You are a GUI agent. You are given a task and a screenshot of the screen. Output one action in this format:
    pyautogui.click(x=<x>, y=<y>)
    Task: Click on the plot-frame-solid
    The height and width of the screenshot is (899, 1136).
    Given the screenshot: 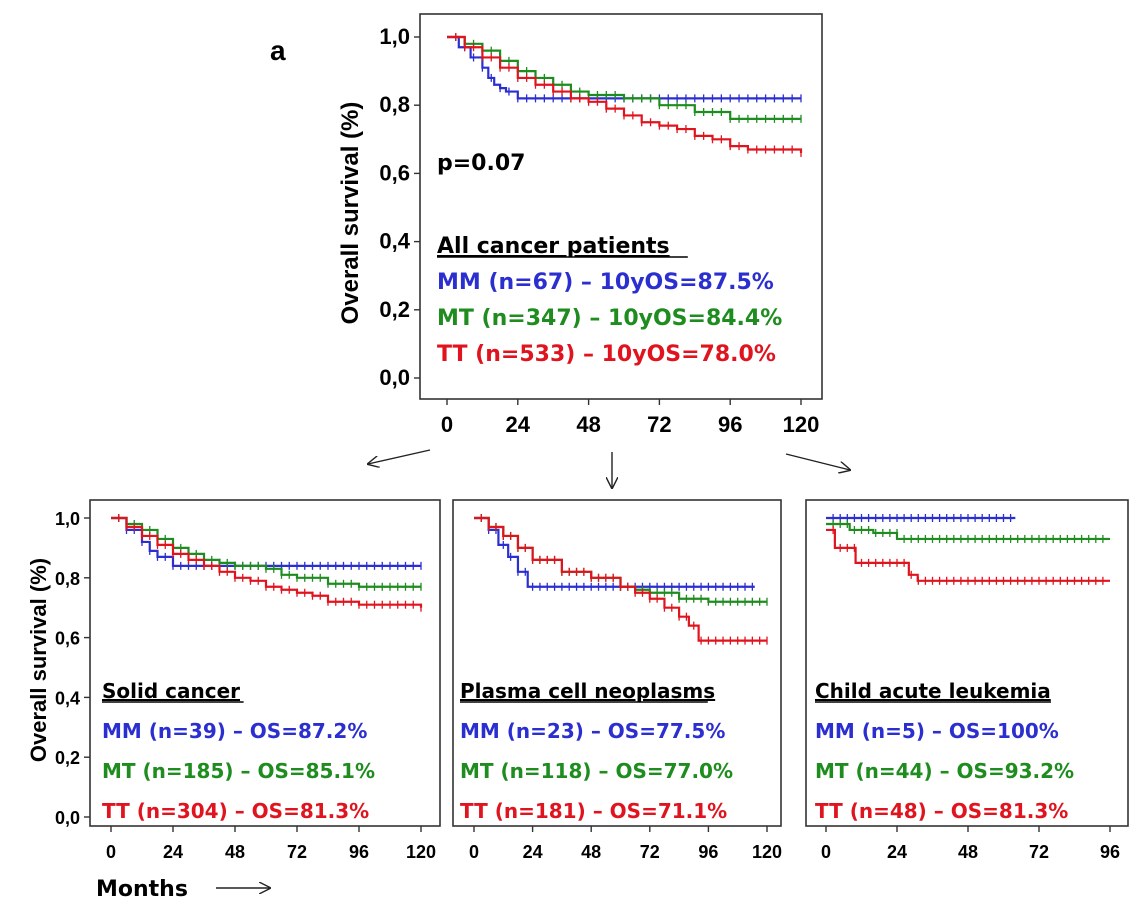 What is the action you would take?
    pyautogui.click(x=265, y=663)
    